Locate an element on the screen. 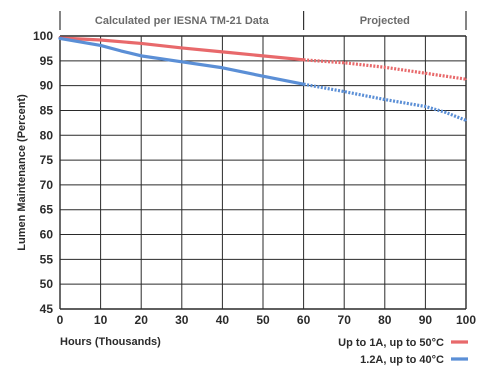 Image resolution: width=480 pixels, height=367 pixels. x-tick-label: 60 is located at coordinates (304, 320).